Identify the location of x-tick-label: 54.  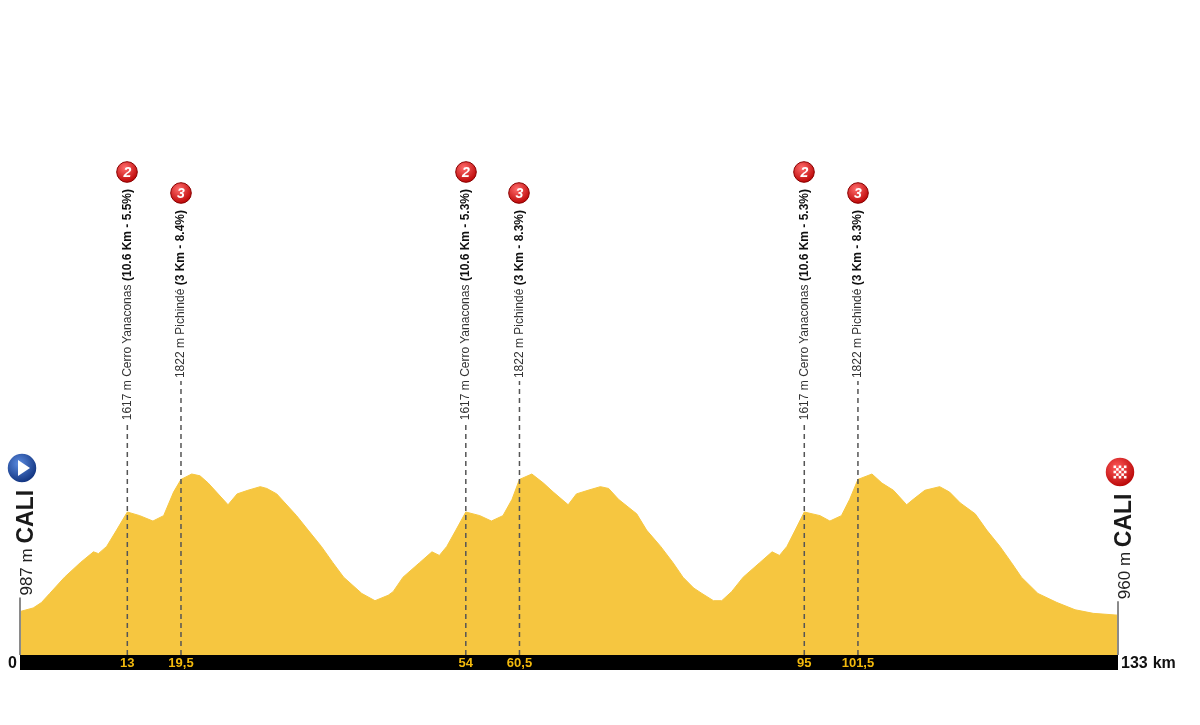
(466, 663).